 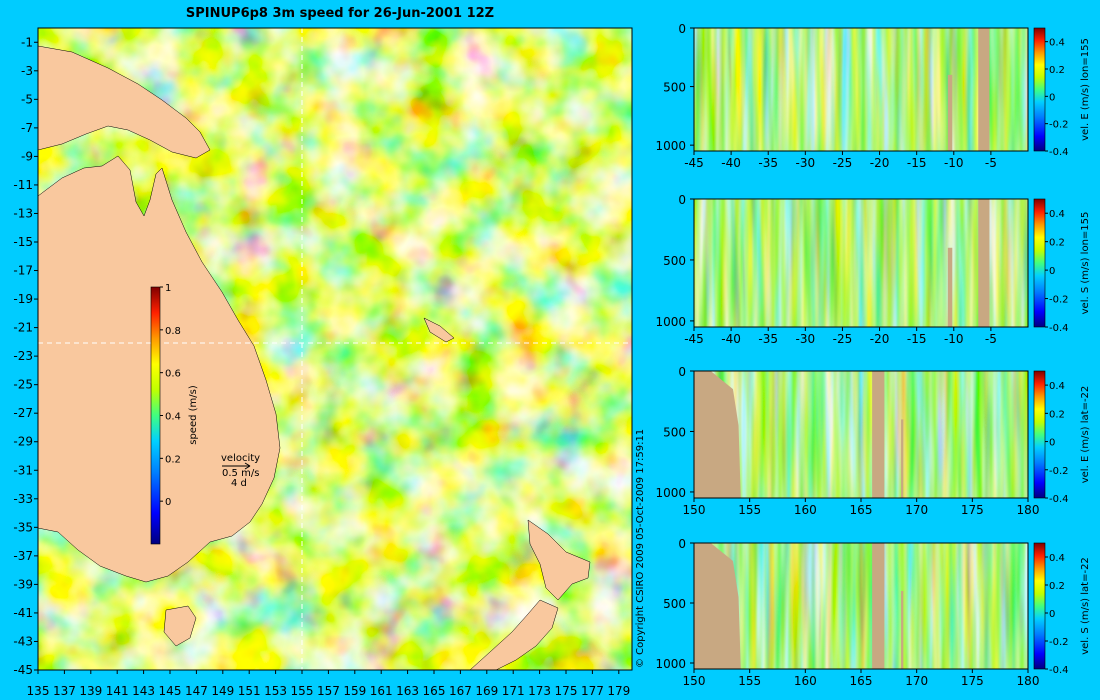 I want to click on map-ytick-label: -11, so click(x=23, y=185).